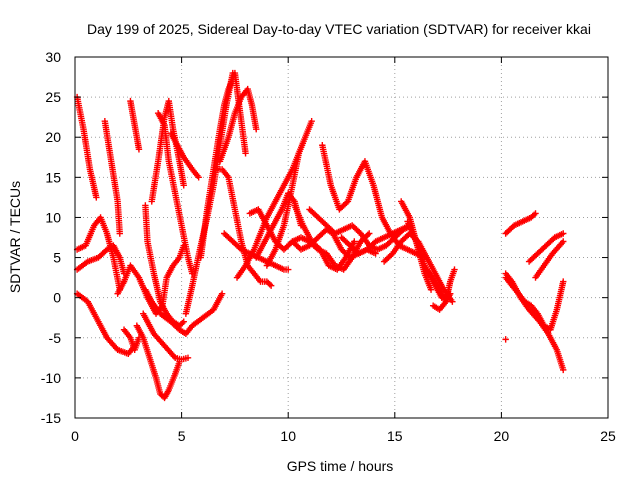 The image size is (640, 480). Describe the element at coordinates (502, 436) in the screenshot. I see `x-tick-label: 20` at that location.